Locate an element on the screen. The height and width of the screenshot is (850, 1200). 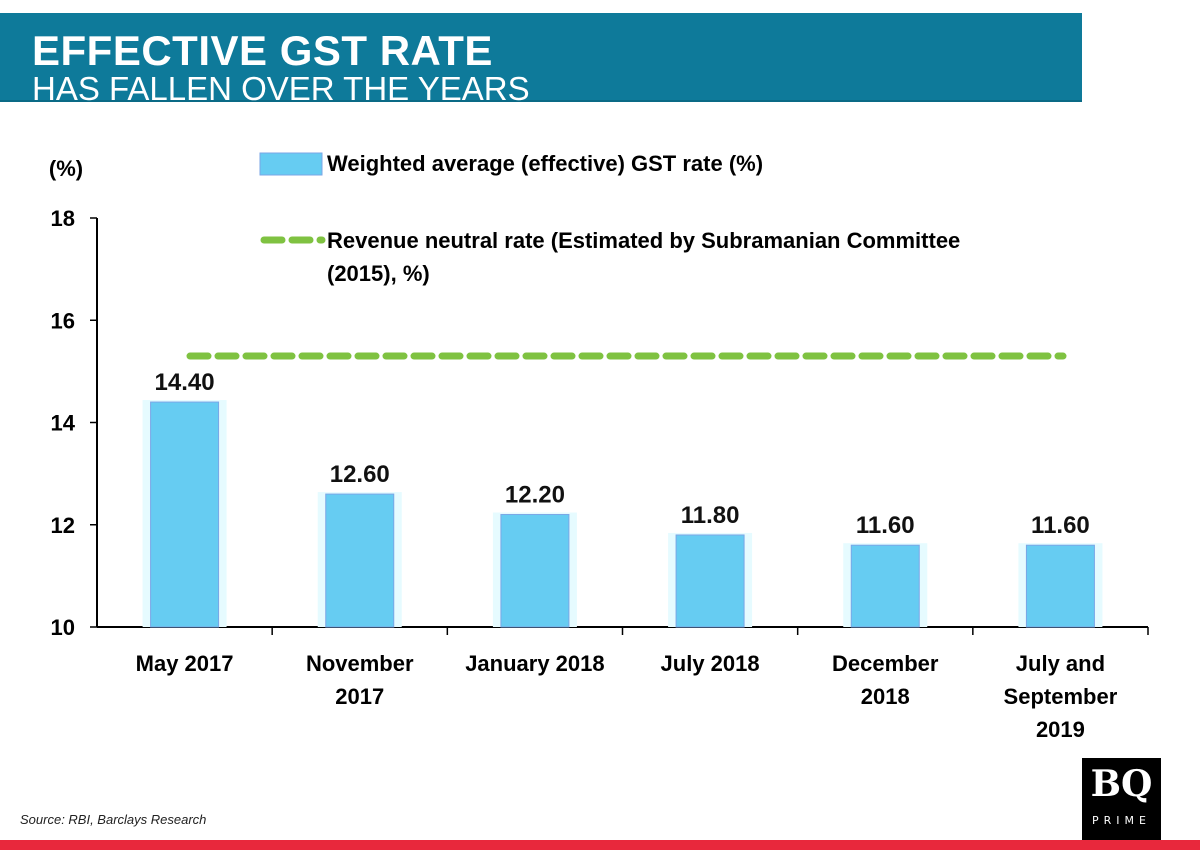
logo-subtext: PRIME is located at coordinates (1121, 820).